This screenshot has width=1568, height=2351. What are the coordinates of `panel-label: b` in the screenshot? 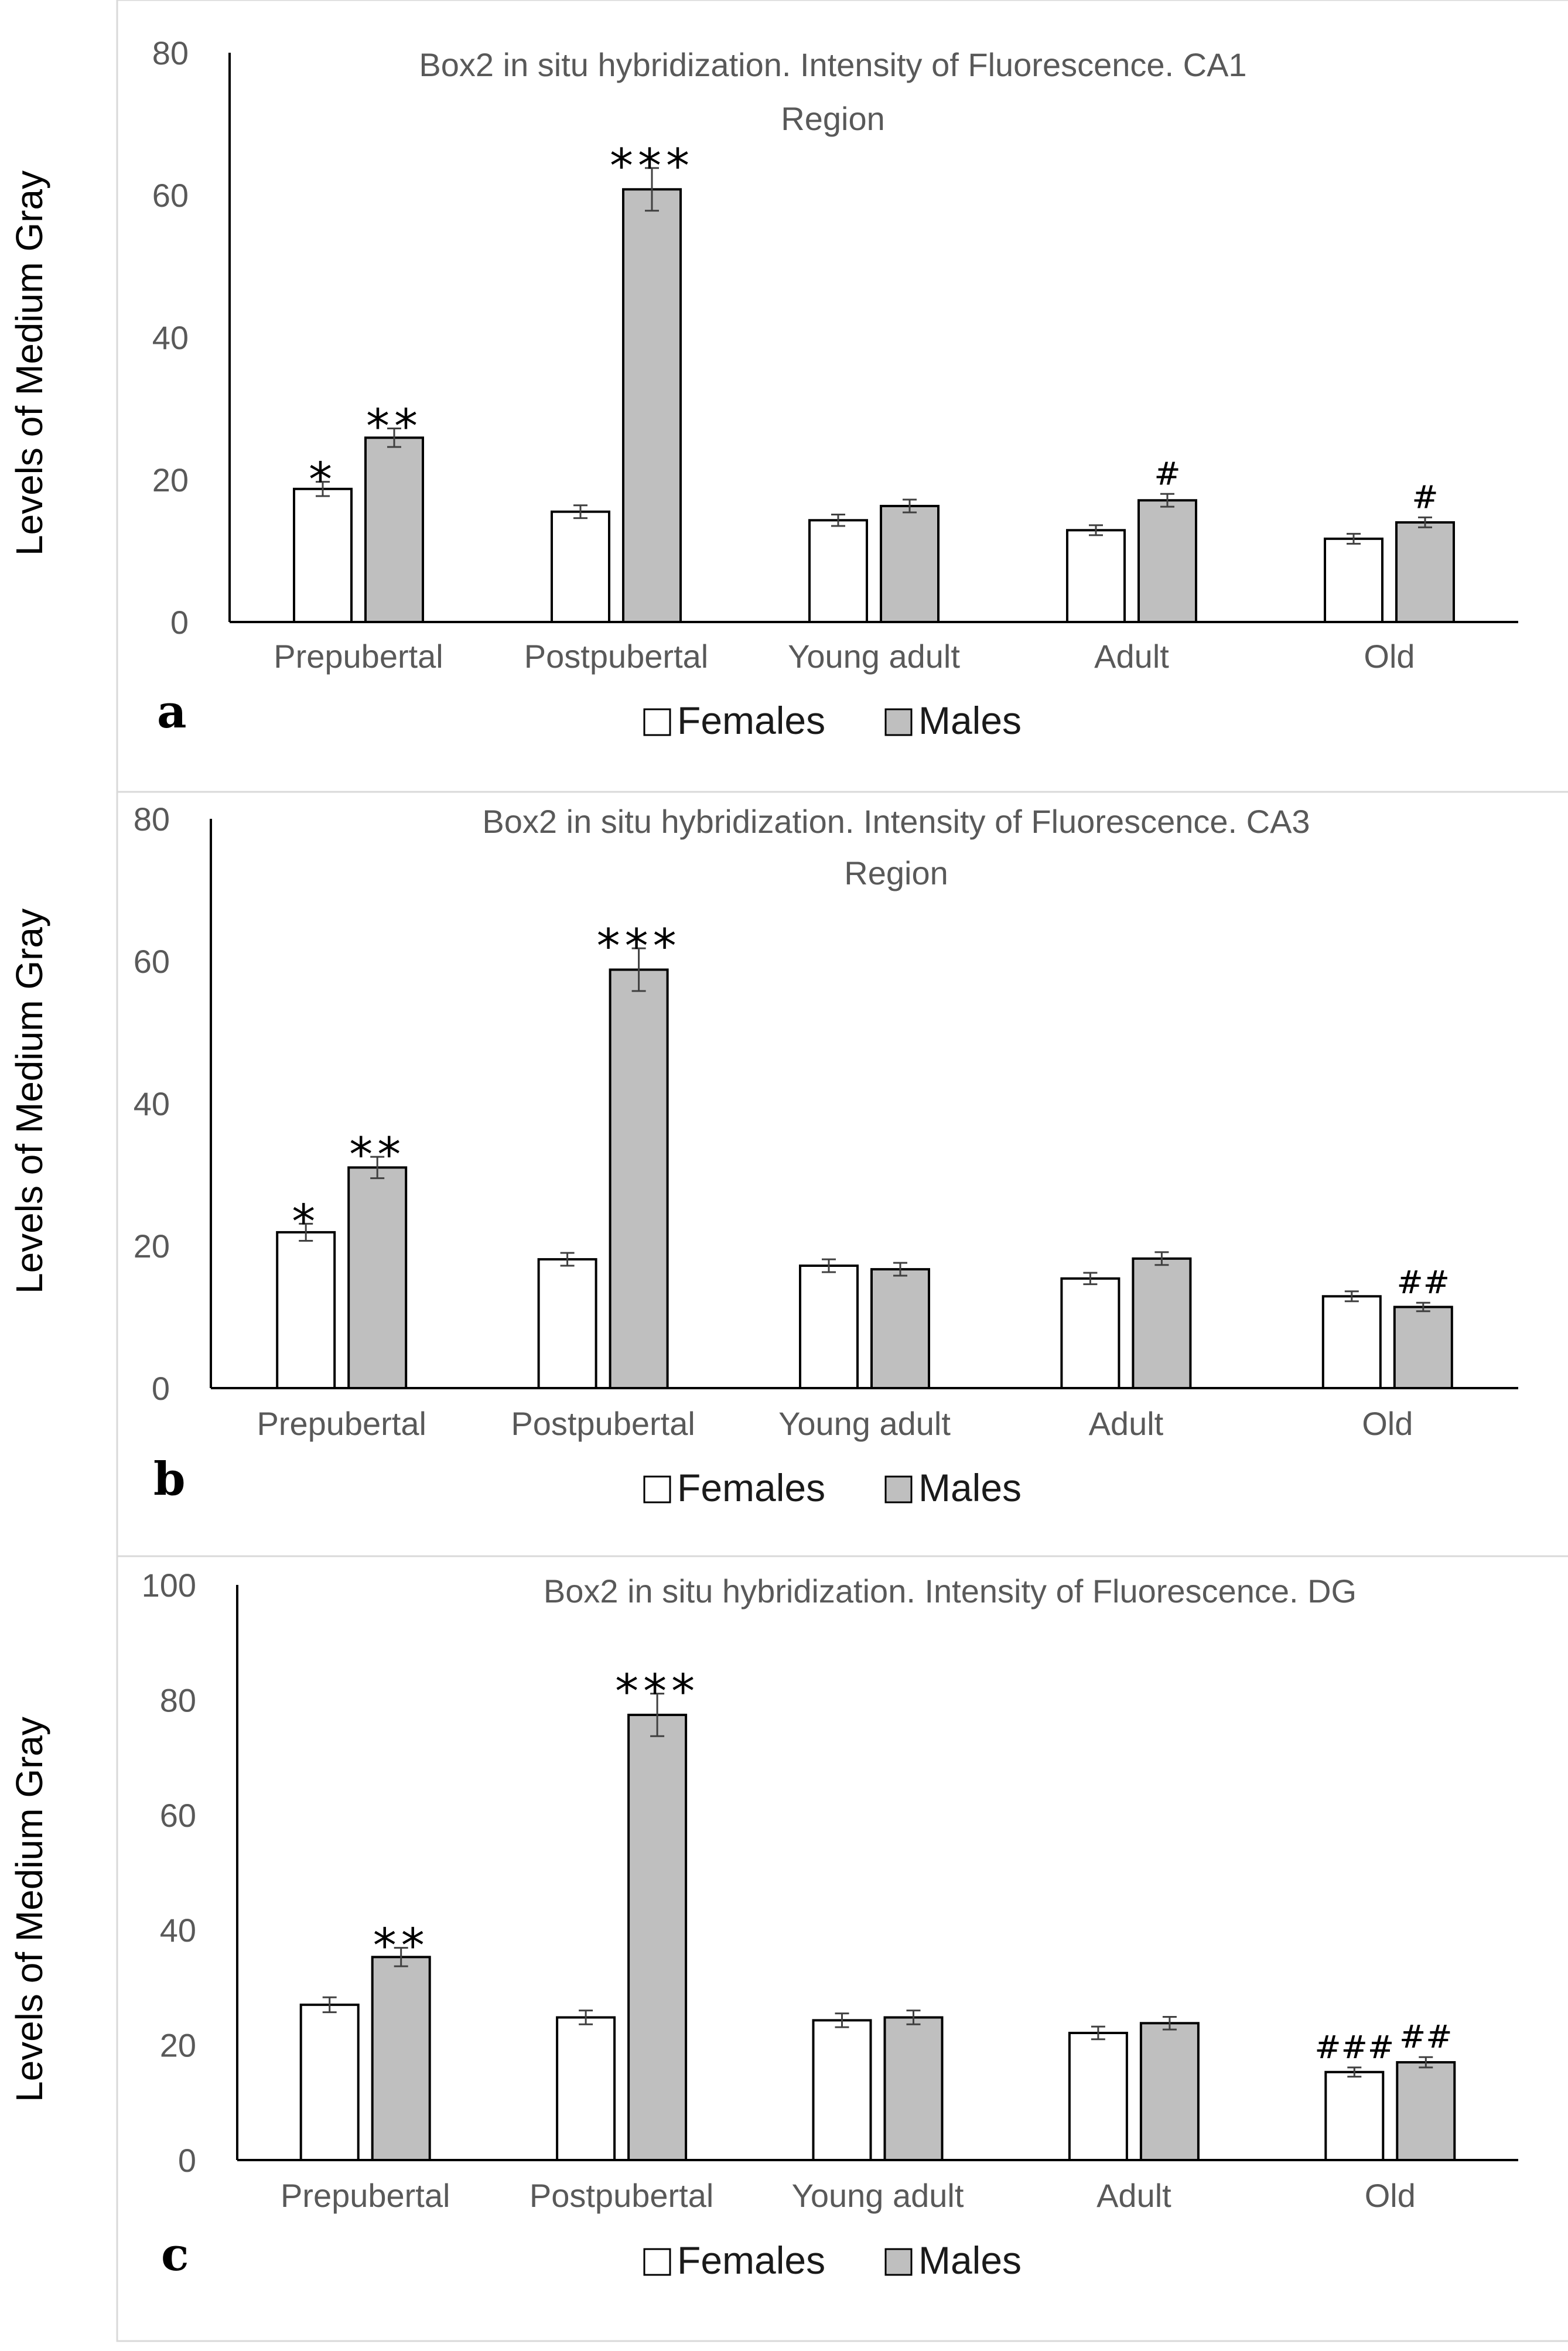 It's located at (169, 1480).